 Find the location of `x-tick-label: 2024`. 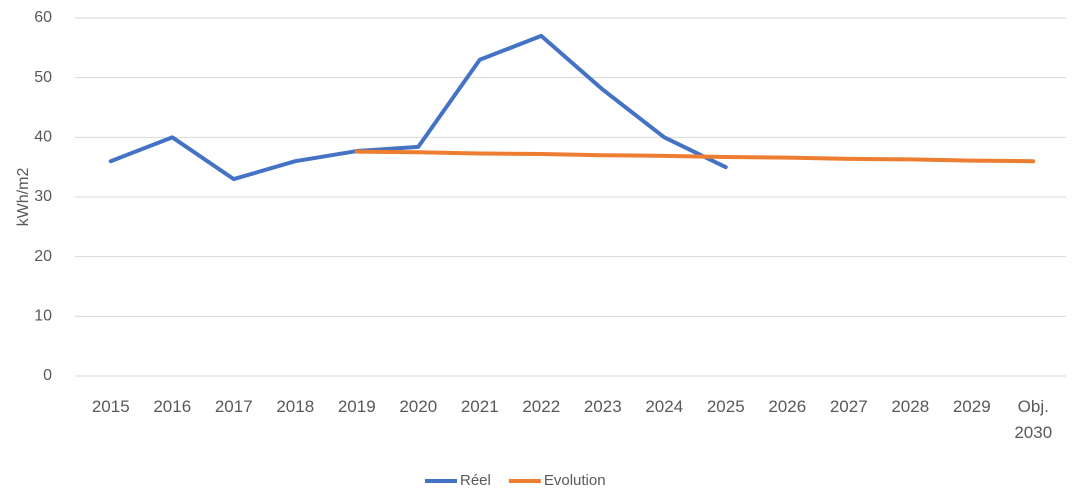

x-tick-label: 2024 is located at coordinates (664, 406).